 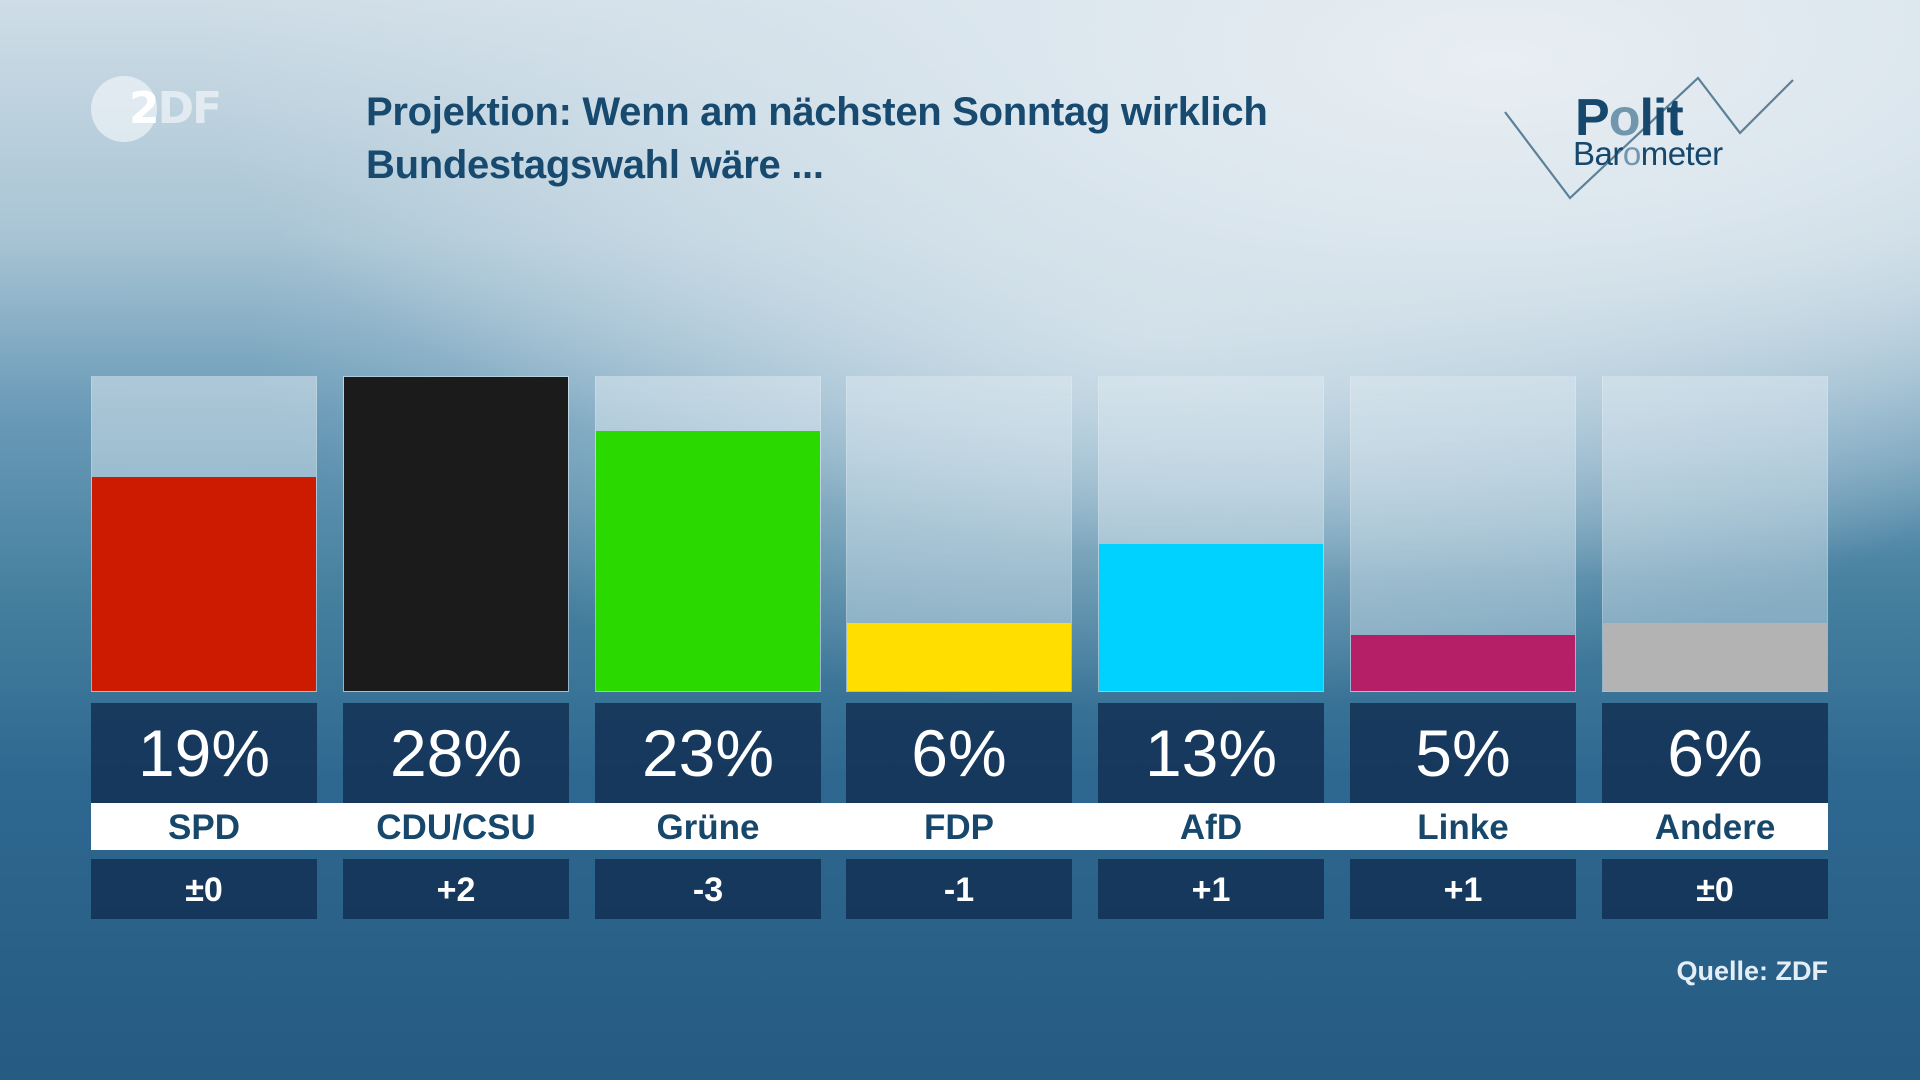 What do you see at coordinates (959, 657) in the screenshot?
I see `bar-fdp` at bounding box center [959, 657].